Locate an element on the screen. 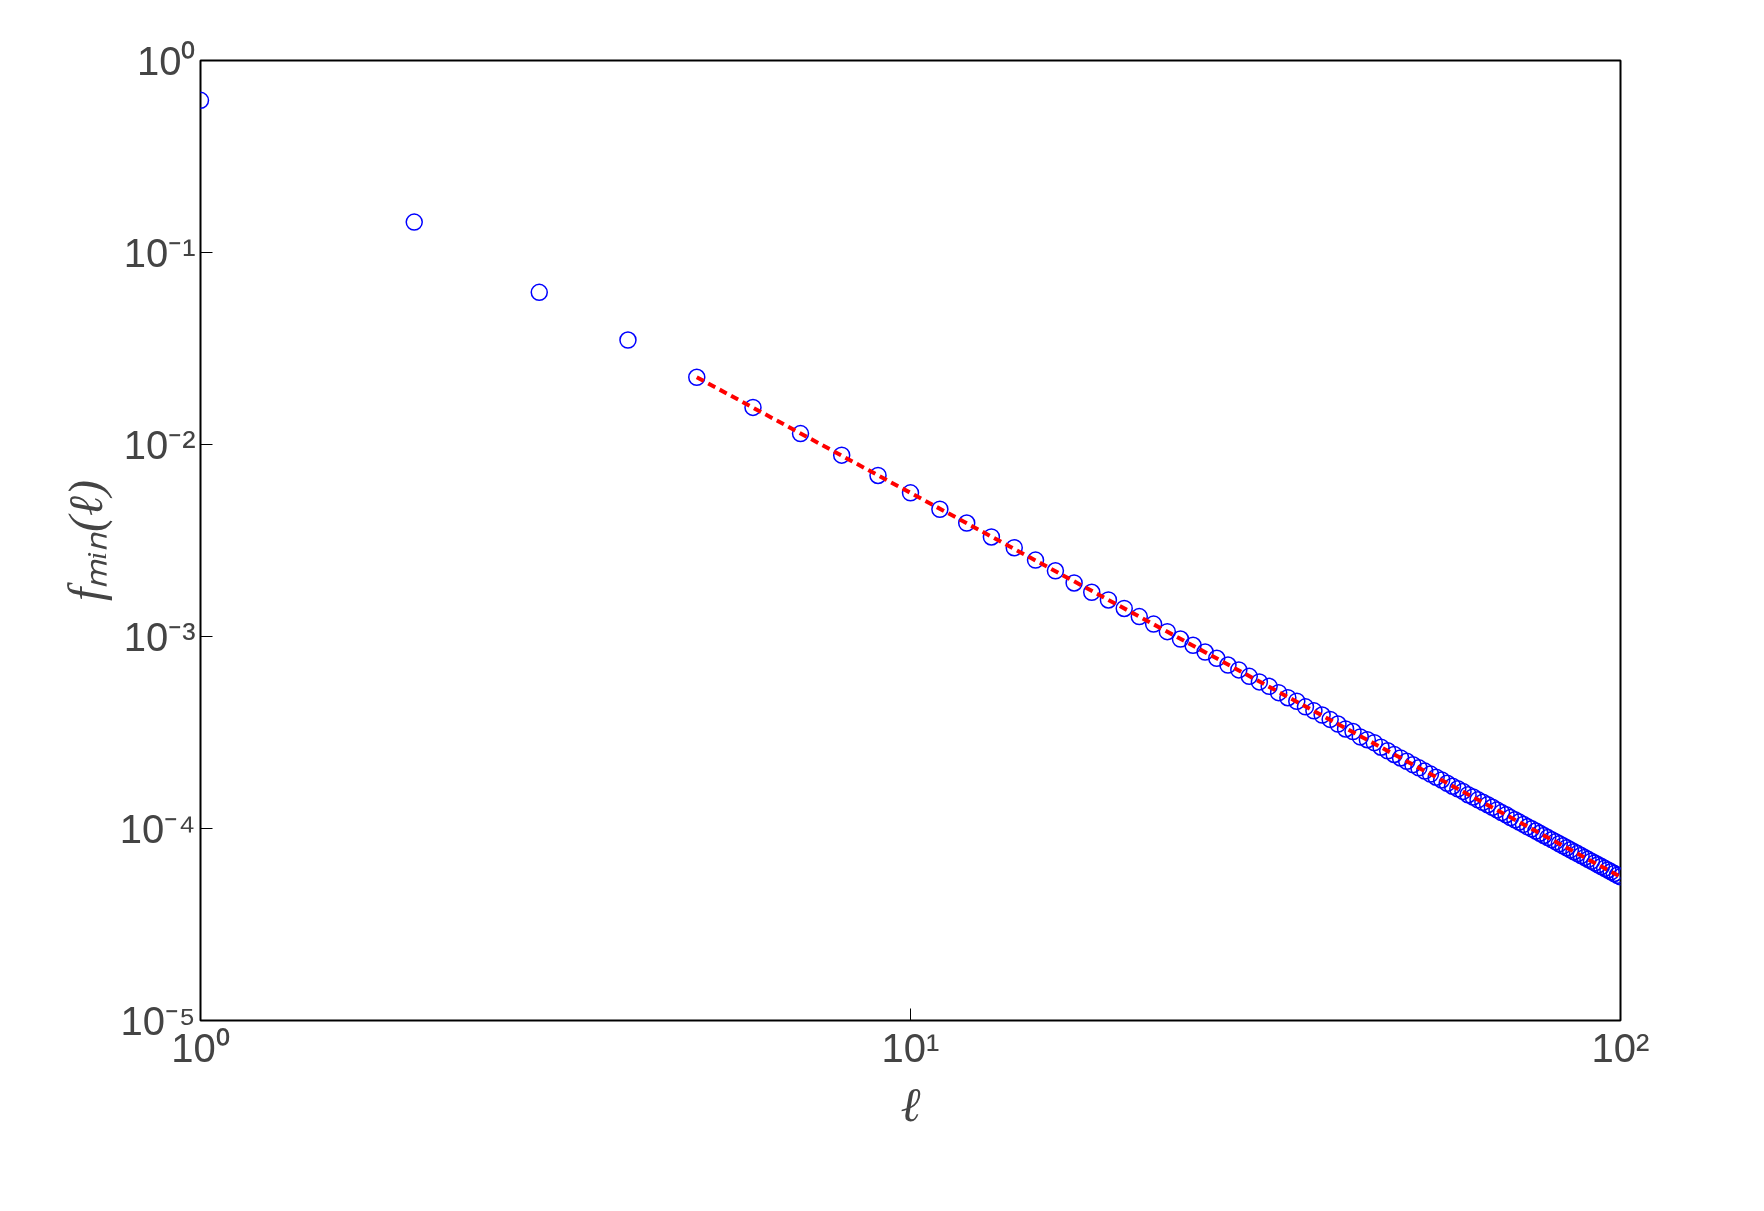  x-axis-title: ℓ is located at coordinates (910, 1104).